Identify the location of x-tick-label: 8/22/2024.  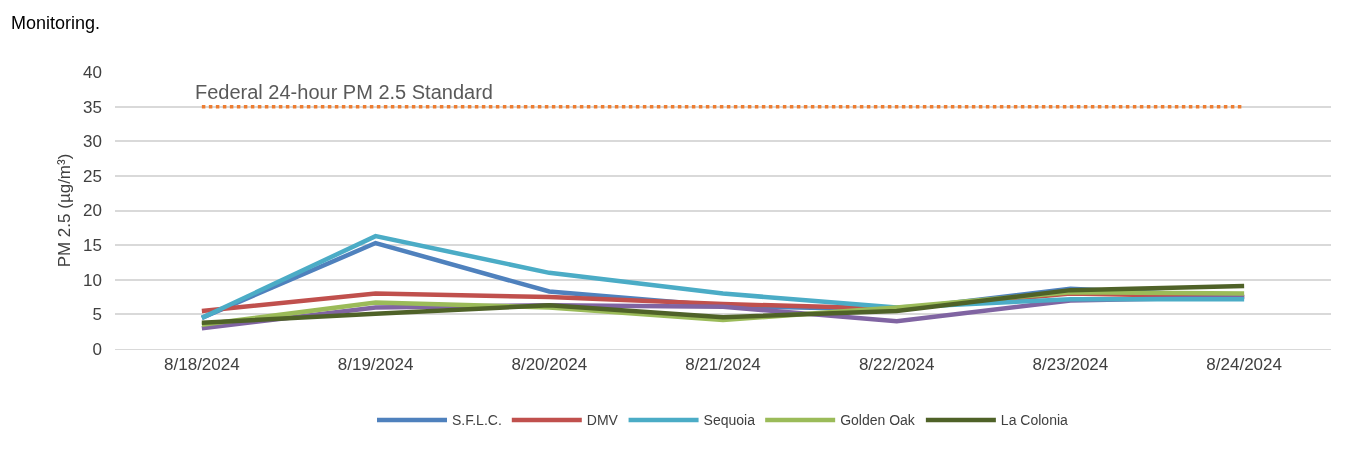
(896, 365).